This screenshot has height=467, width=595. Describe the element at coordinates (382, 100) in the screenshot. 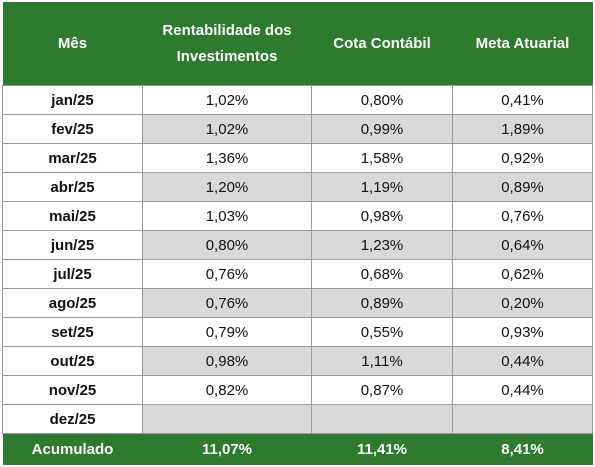

I see `book-quota-cell: 0,80%` at that location.